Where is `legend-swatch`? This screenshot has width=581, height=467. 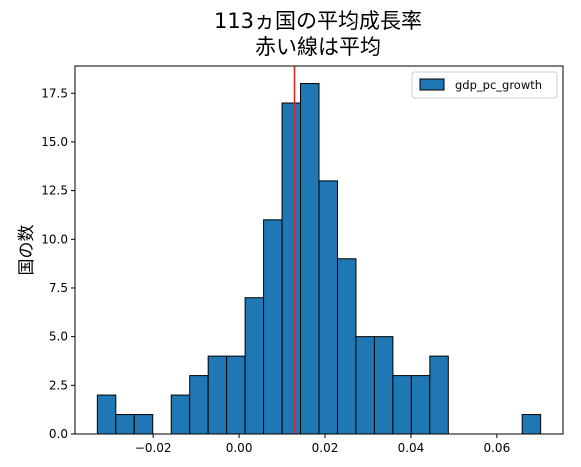 legend-swatch is located at coordinates (432, 84).